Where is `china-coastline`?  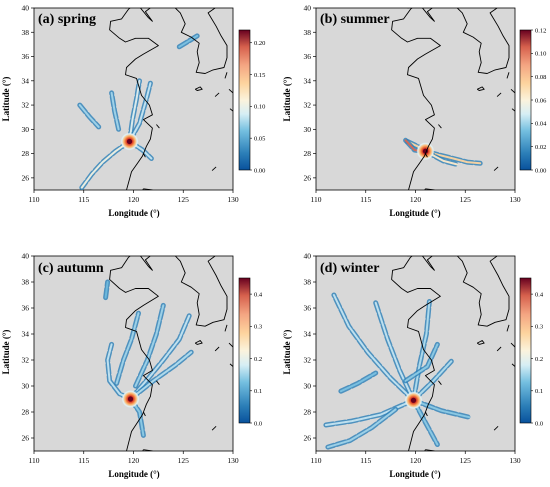
china-coastline is located at coordinates (134, 99).